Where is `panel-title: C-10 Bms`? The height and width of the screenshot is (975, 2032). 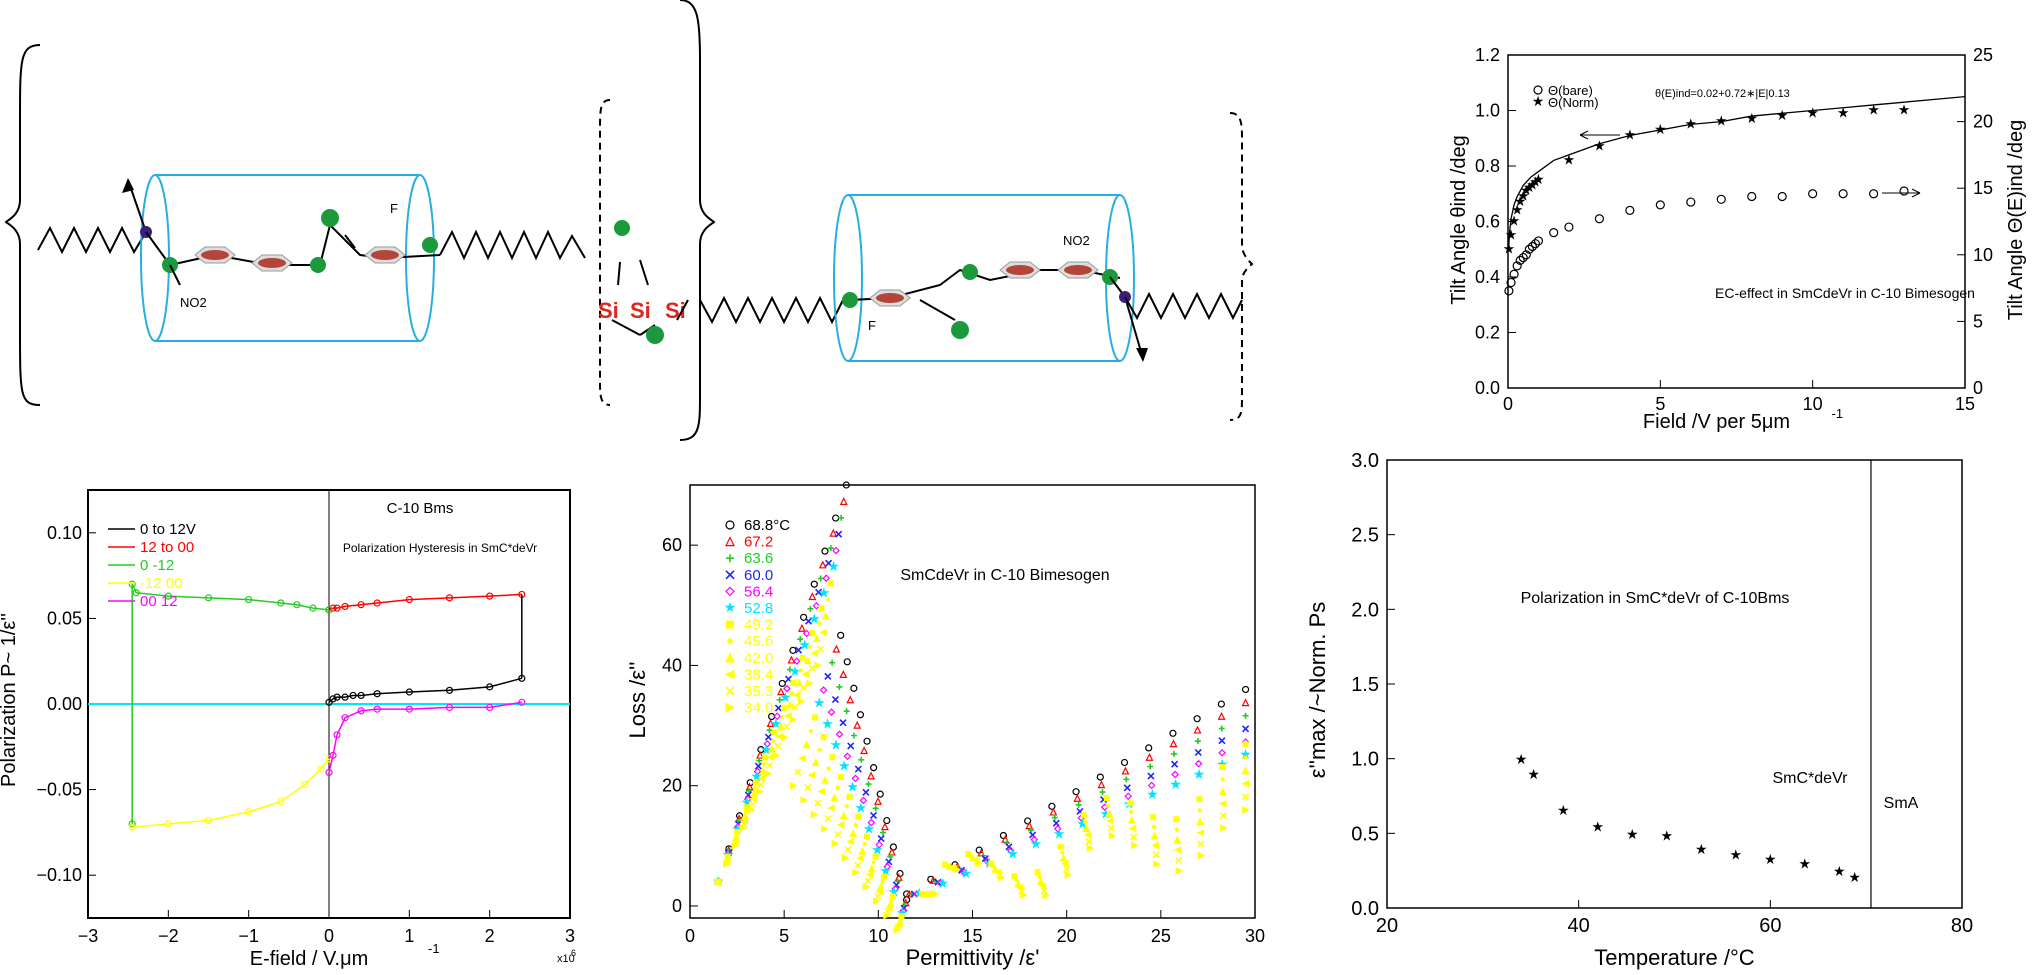 panel-title: C-10 Bms is located at coordinates (420, 508).